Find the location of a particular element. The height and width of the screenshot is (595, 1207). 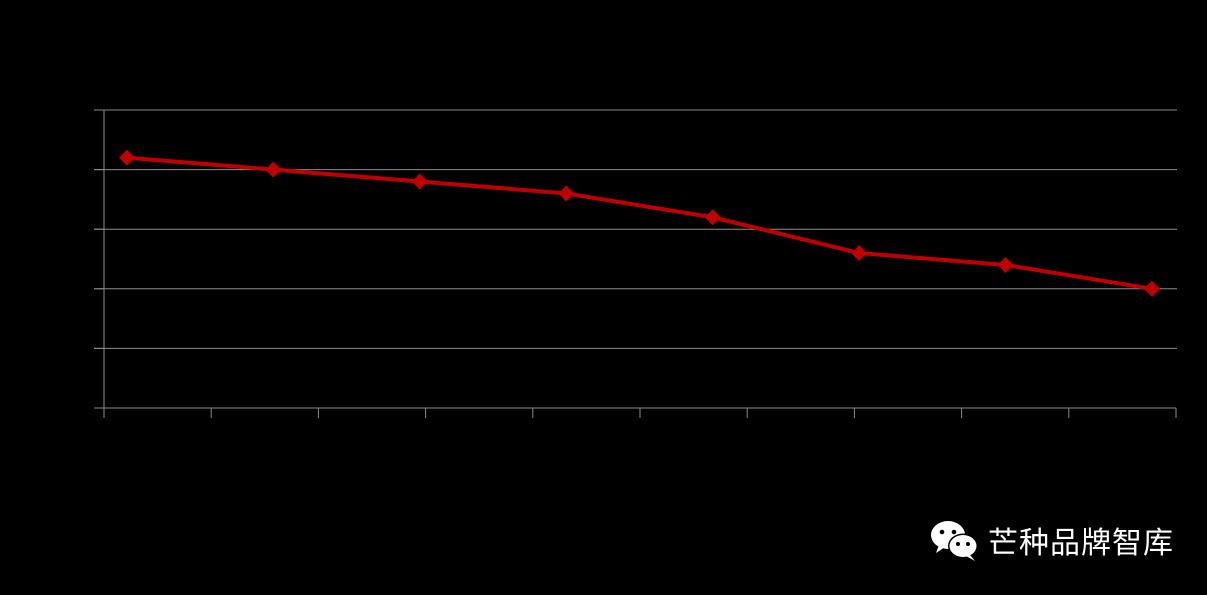

watermark: 芒种品牌智库 is located at coordinates (1052, 540).